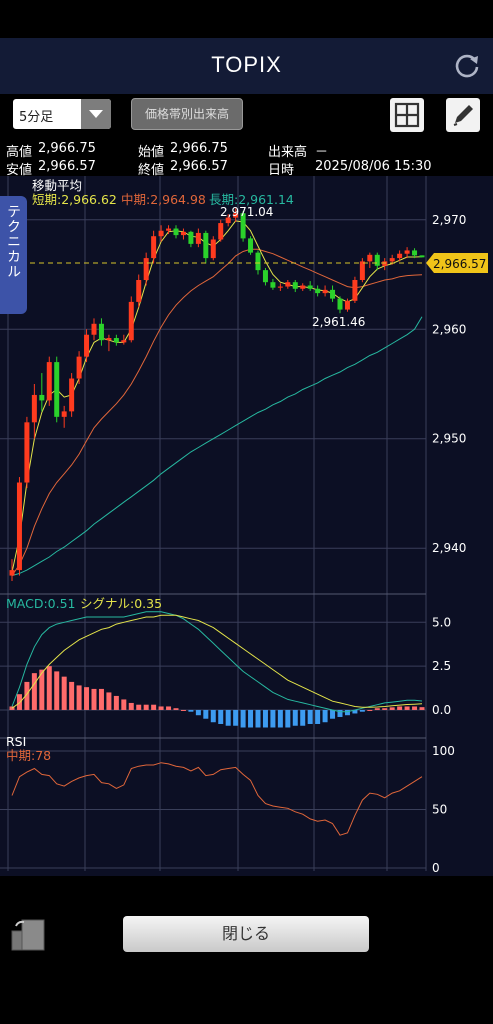  I want to click on technical-tab: テクニカル, so click(13, 255).